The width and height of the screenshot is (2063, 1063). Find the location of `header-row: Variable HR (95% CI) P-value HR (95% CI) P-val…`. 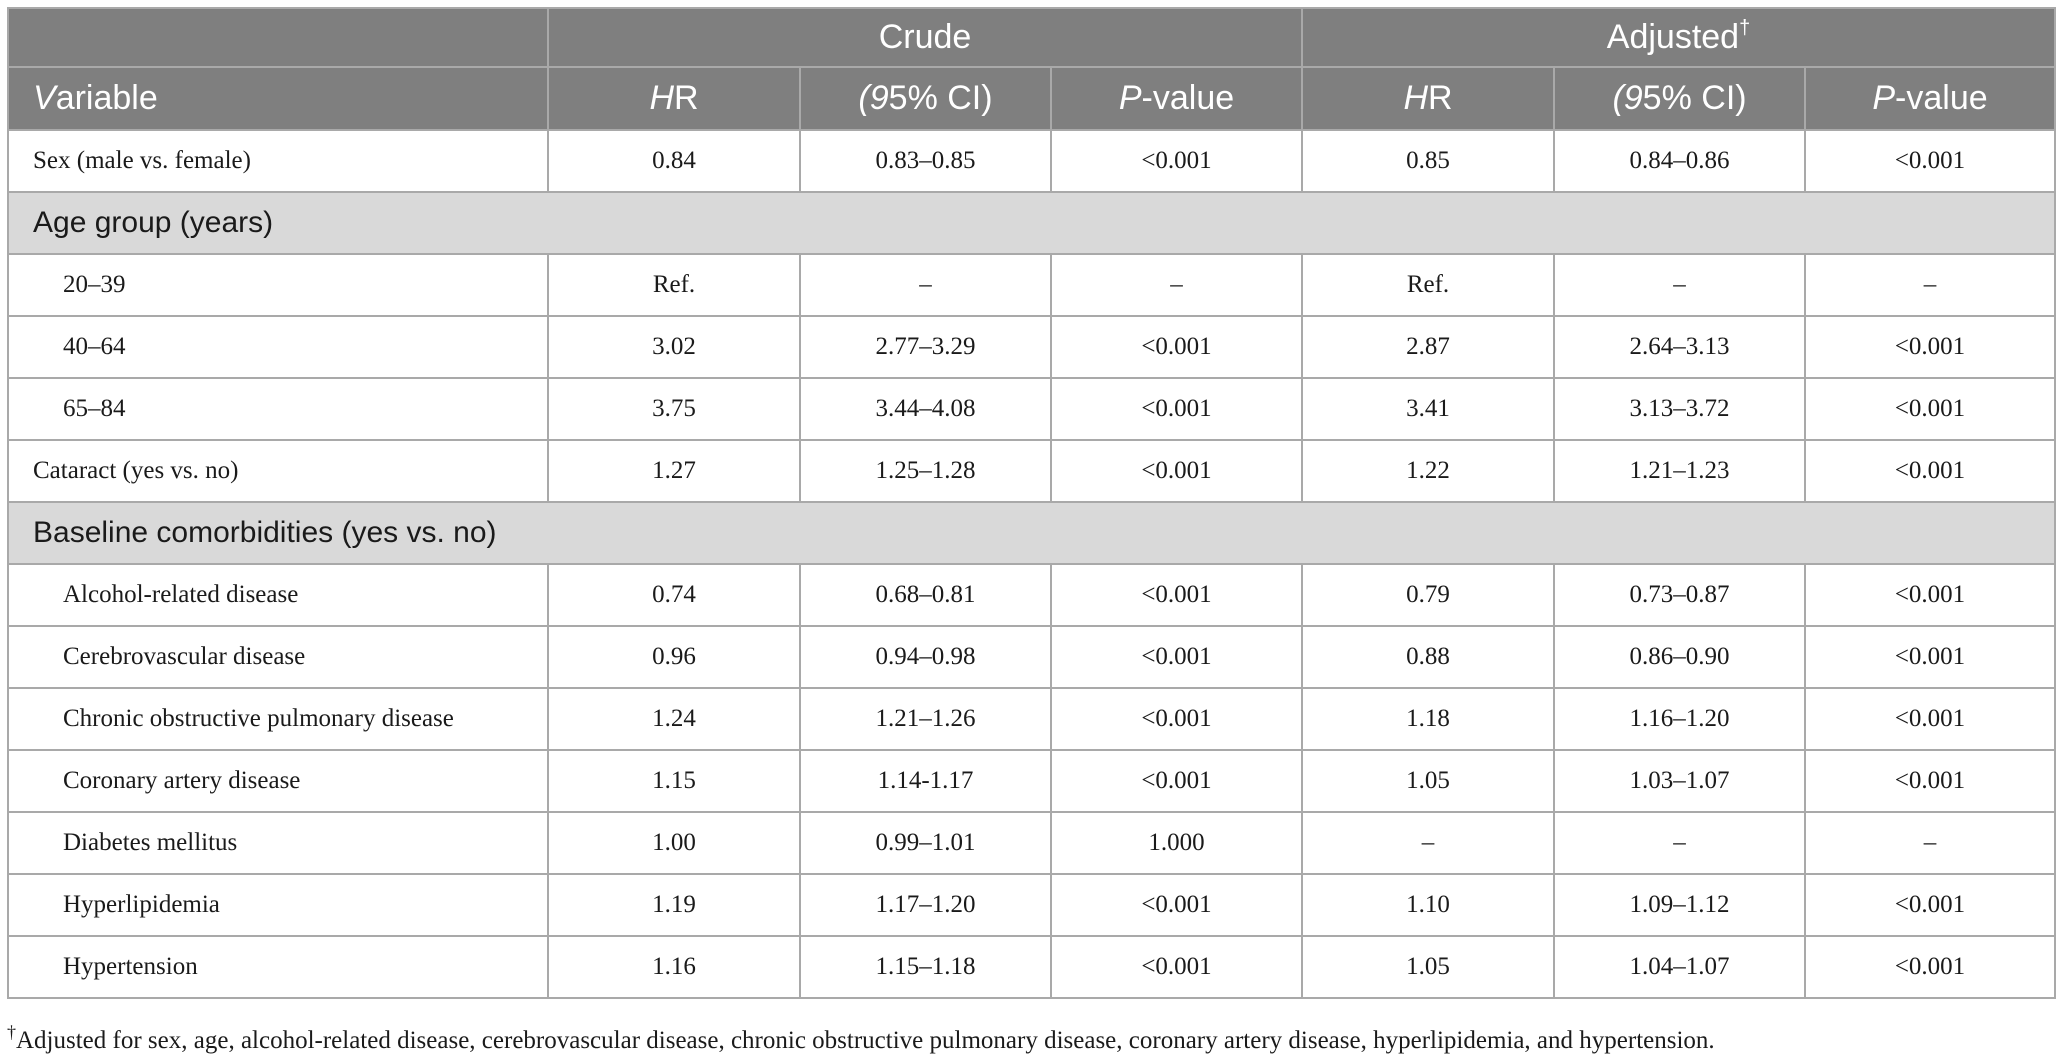

header-row: Variable HR (95% CI) P-value HR (95% CI) P-val… is located at coordinates (1032, 98).